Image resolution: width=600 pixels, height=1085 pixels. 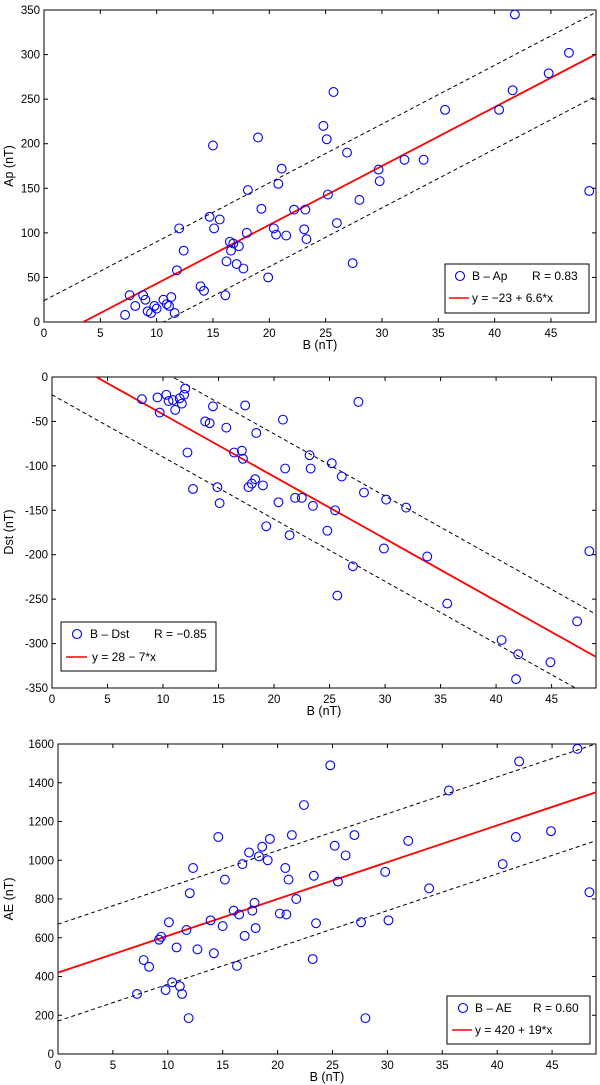 What do you see at coordinates (30, 11) in the screenshot?
I see `ap-y-tick-label: 350` at bounding box center [30, 11].